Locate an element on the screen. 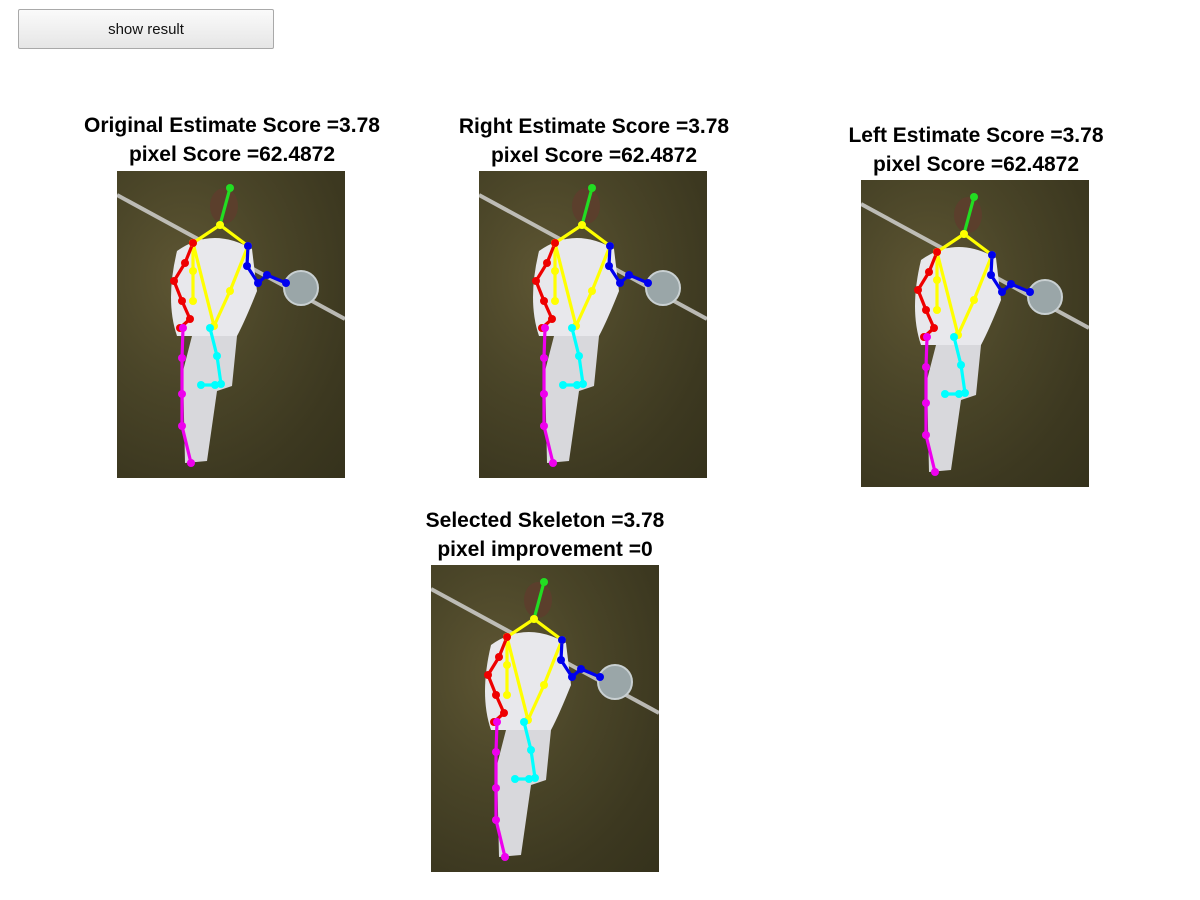  pixel-improvement-label: pixel improvement =0 is located at coordinates (545, 549).